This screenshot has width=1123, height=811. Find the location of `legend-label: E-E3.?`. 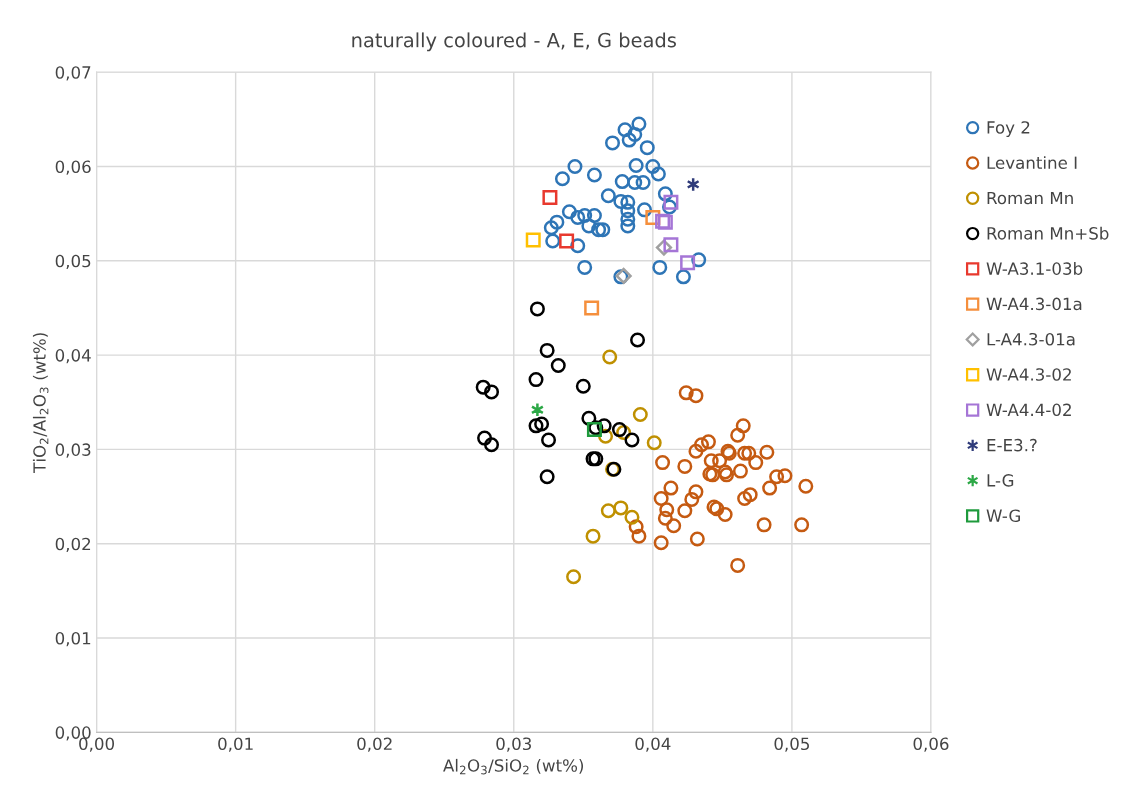

legend-label: E-E3.? is located at coordinates (1012, 445).